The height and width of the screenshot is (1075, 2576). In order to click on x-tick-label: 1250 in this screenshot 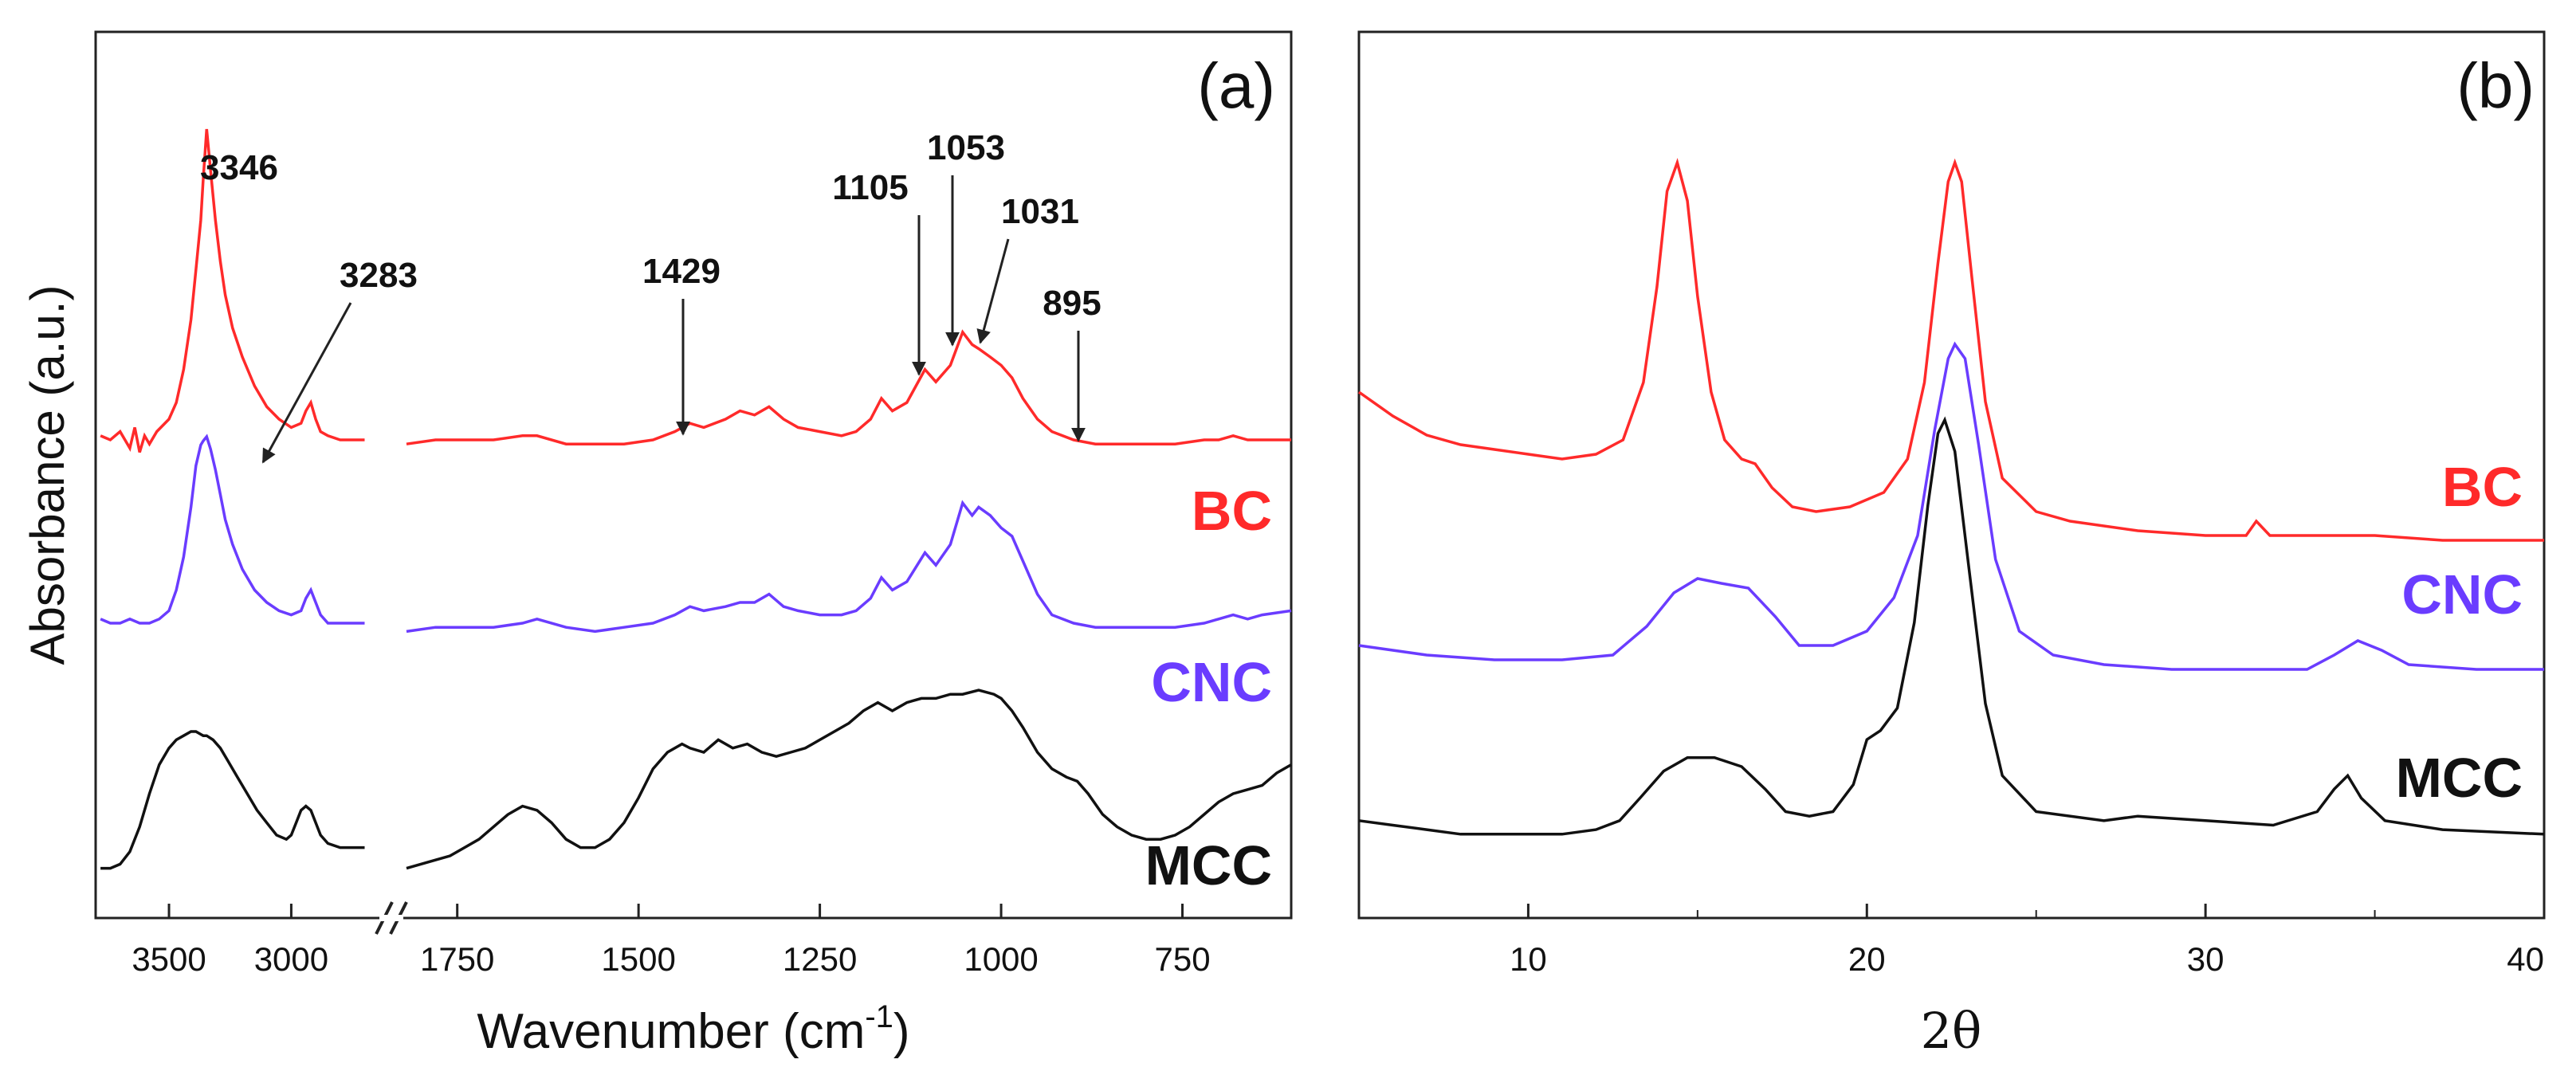, I will do `click(820, 959)`.